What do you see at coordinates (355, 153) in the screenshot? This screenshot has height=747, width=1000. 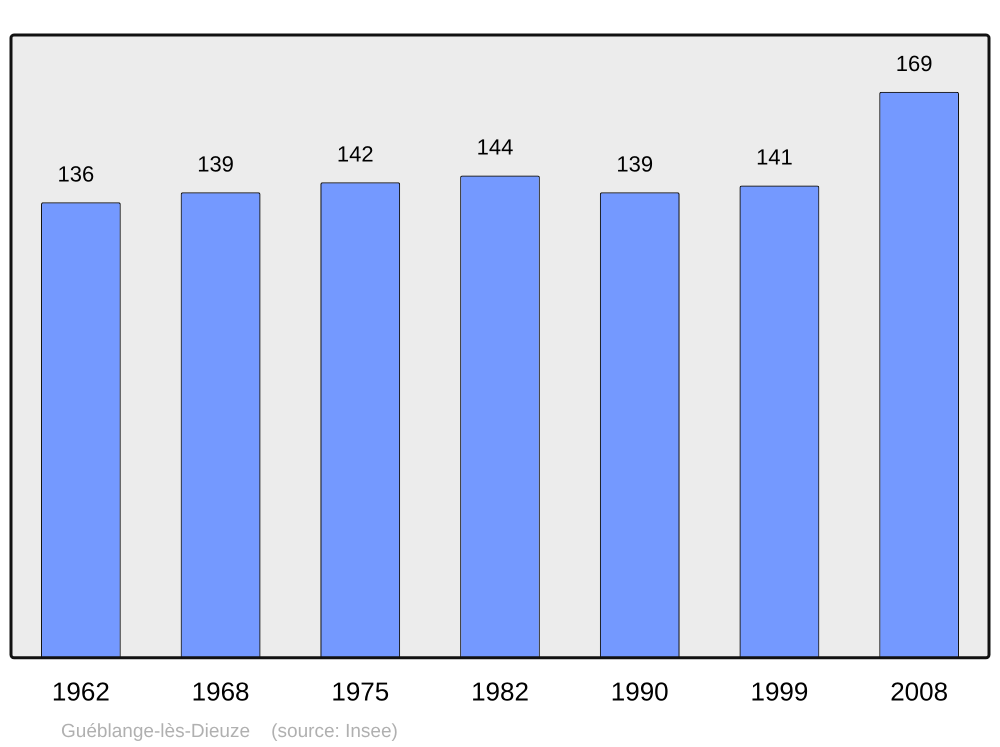 I see `data-label: 142` at bounding box center [355, 153].